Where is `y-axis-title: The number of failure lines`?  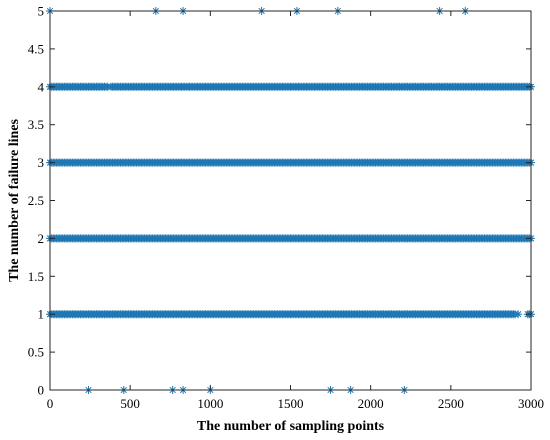
y-axis-title: The number of failure lines is located at coordinates (14, 200).